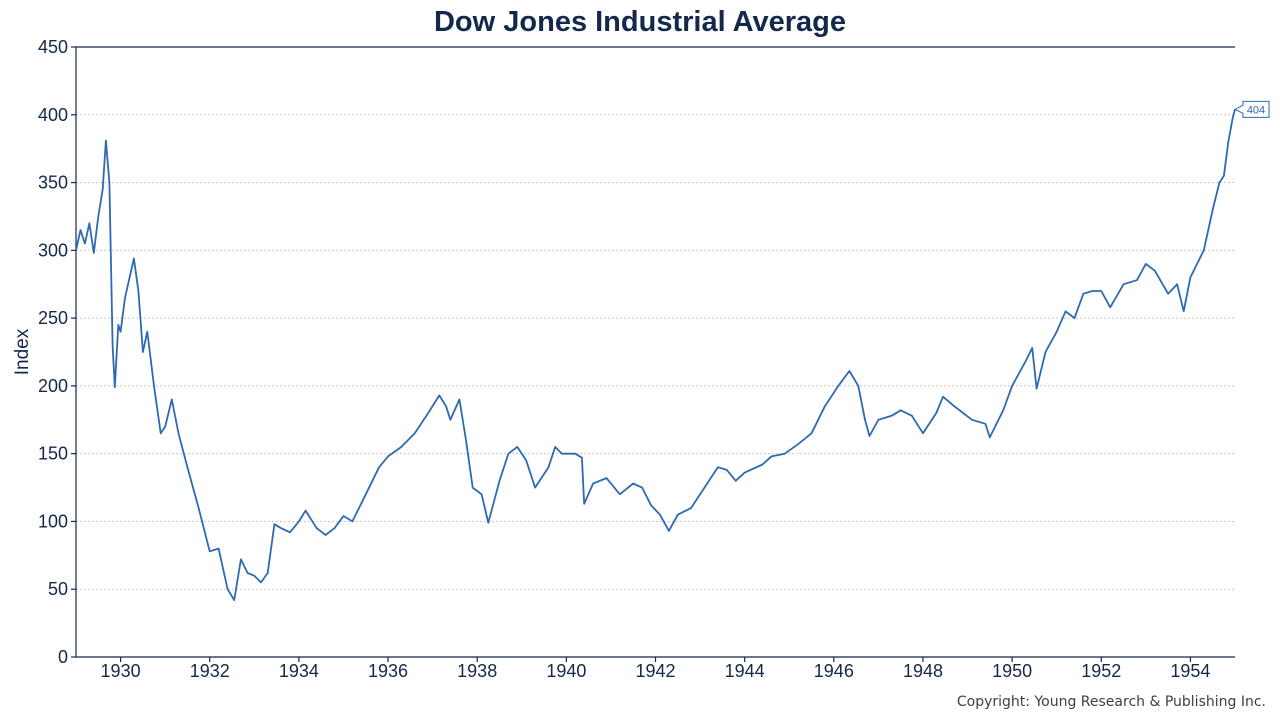 The image size is (1280, 720). What do you see at coordinates (210, 671) in the screenshot?
I see `x-tick-label-1932: 1932` at bounding box center [210, 671].